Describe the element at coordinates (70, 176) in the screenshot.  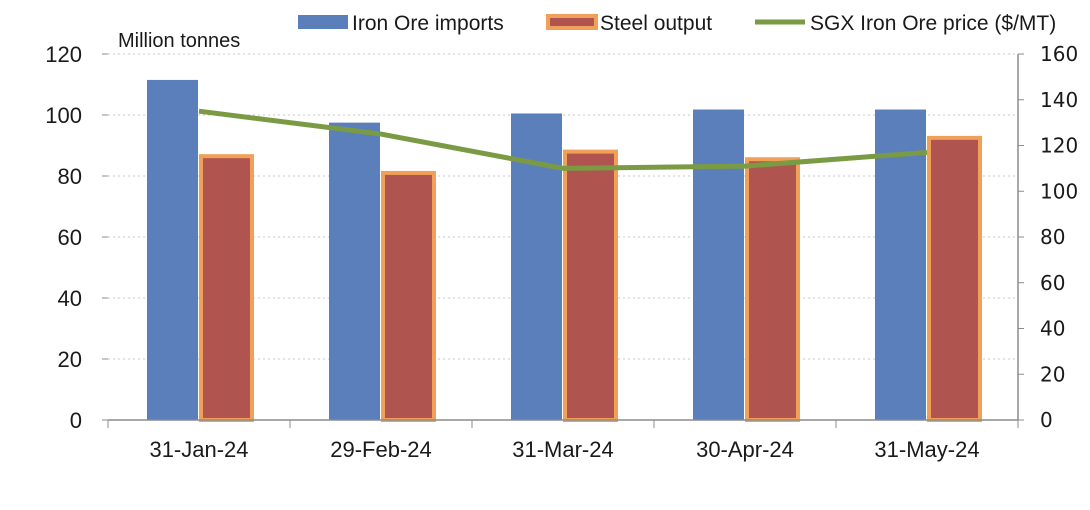
I see `y-left-tick-label: 80` at that location.